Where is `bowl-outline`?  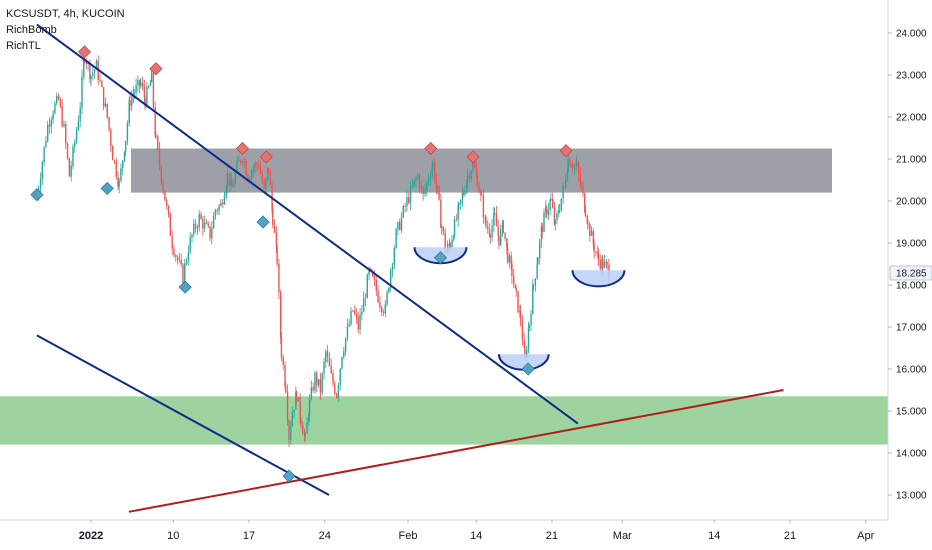
bowl-outline is located at coordinates (598, 279).